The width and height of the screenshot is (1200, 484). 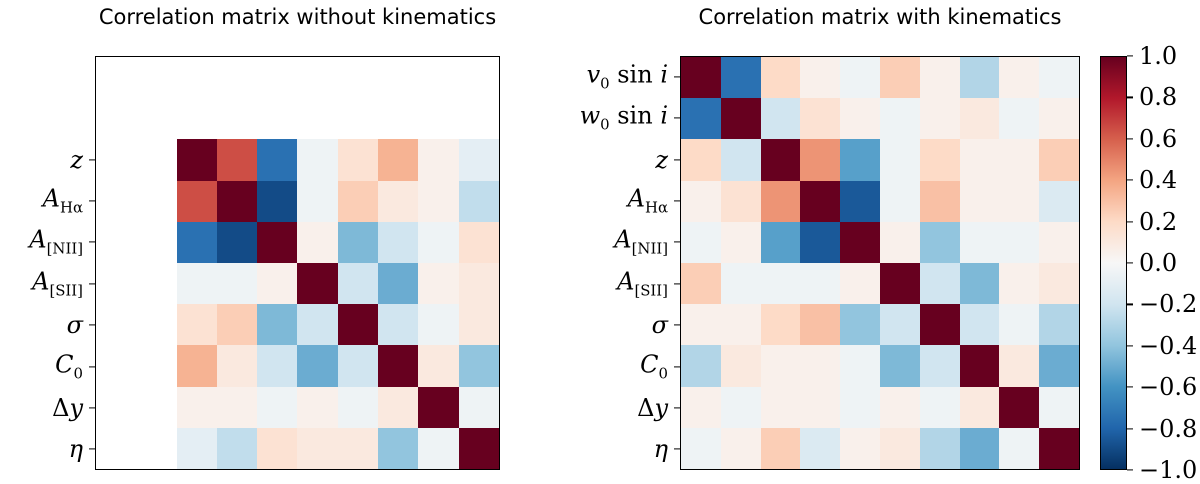 I want to click on colorbar-tick-label: 1.0, so click(x=1158, y=56).